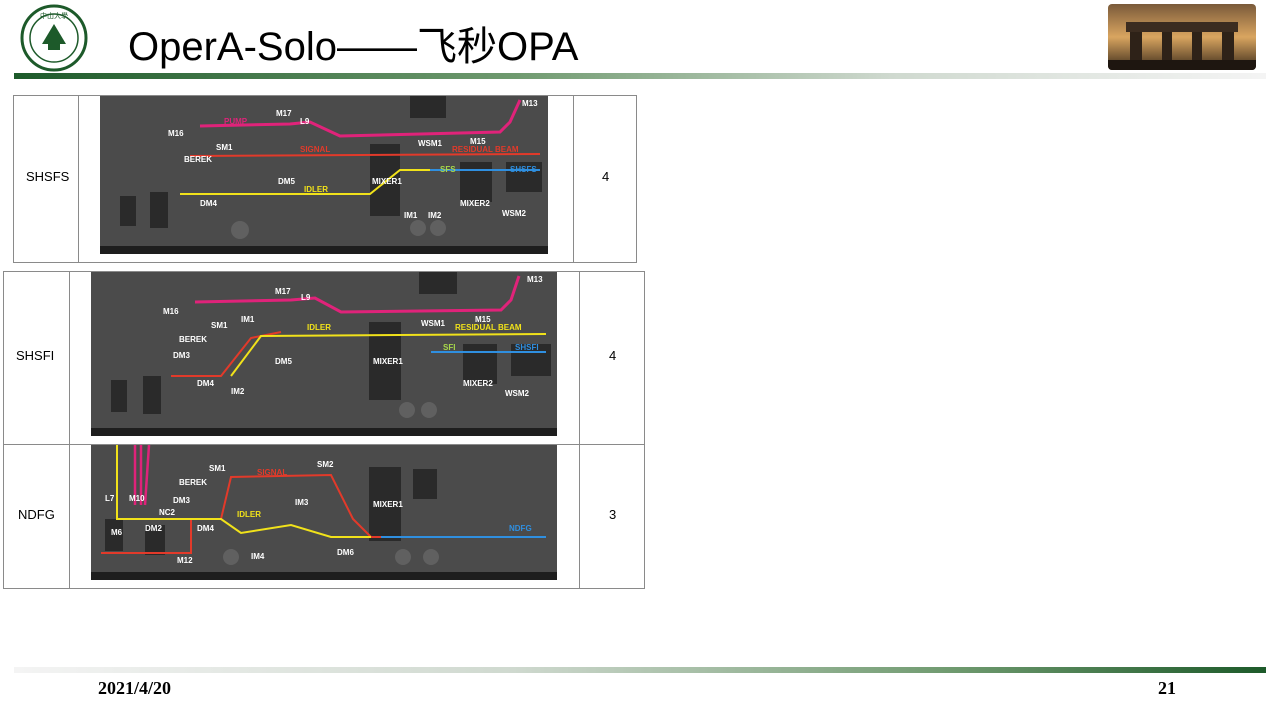  I want to click on logo-text-top: 中山大學, so click(54, 15).